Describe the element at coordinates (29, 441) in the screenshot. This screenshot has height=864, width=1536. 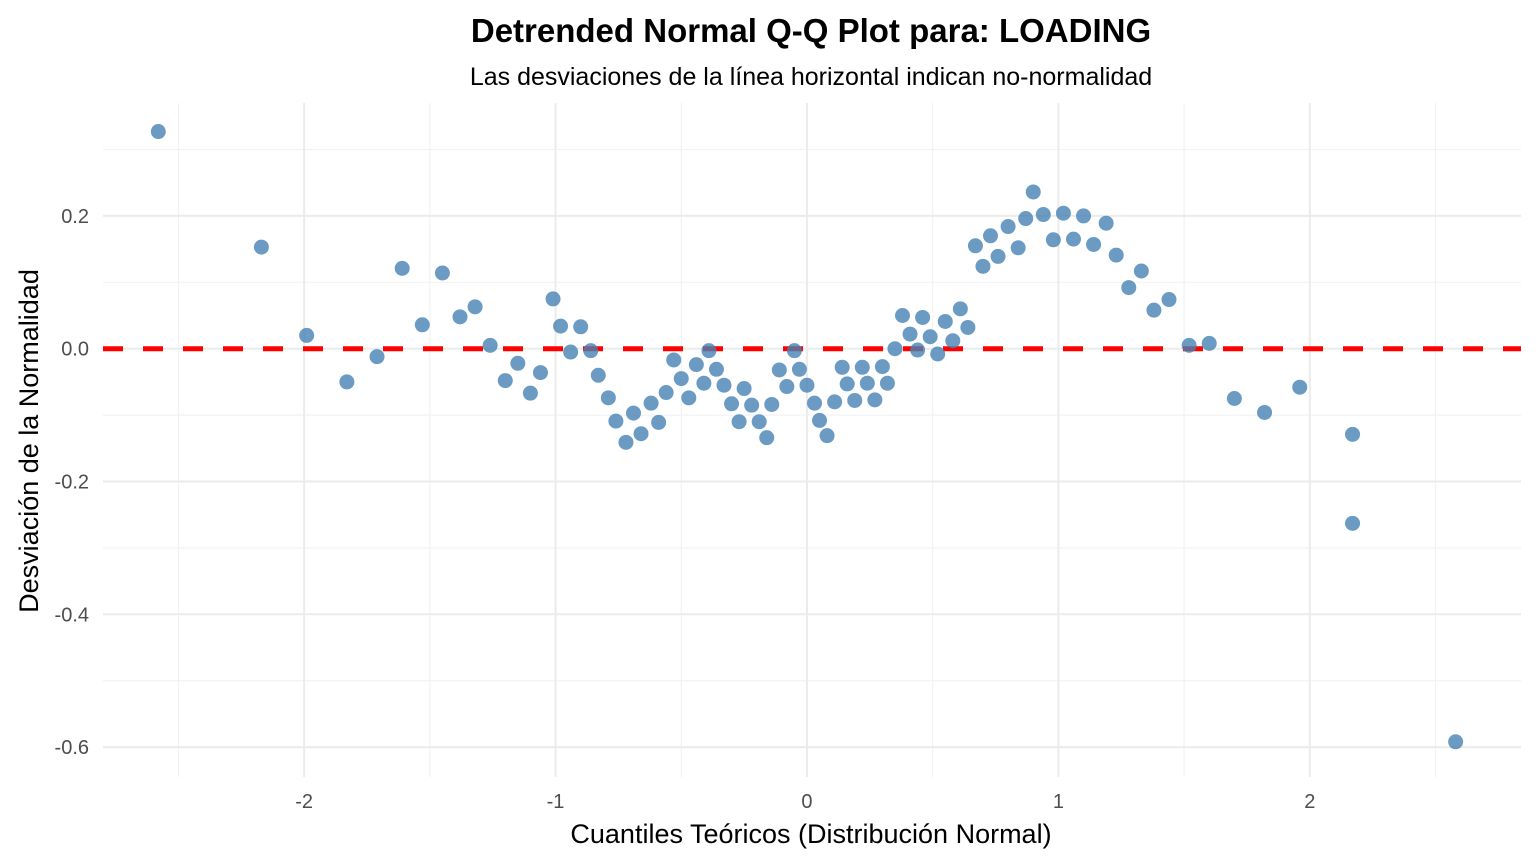
I see `y-axis-title: Desviación de la Normalidad` at that location.